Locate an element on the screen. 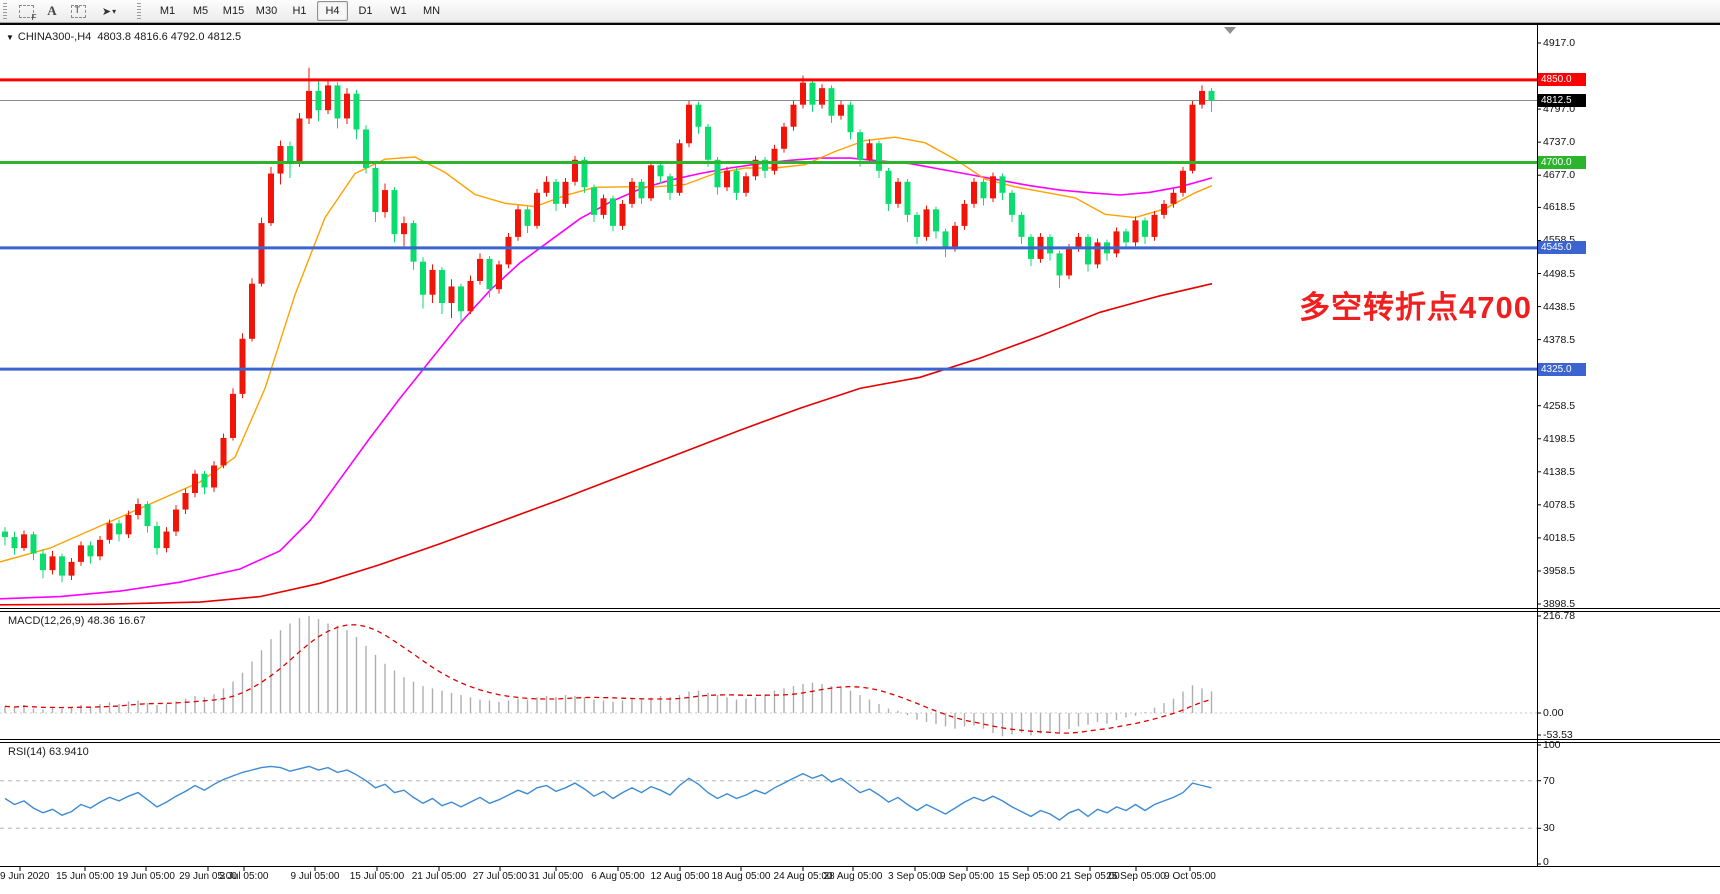 Image resolution: width=1720 pixels, height=894 pixels. timeframe-toolbar-drag-handle is located at coordinates (139, 11).